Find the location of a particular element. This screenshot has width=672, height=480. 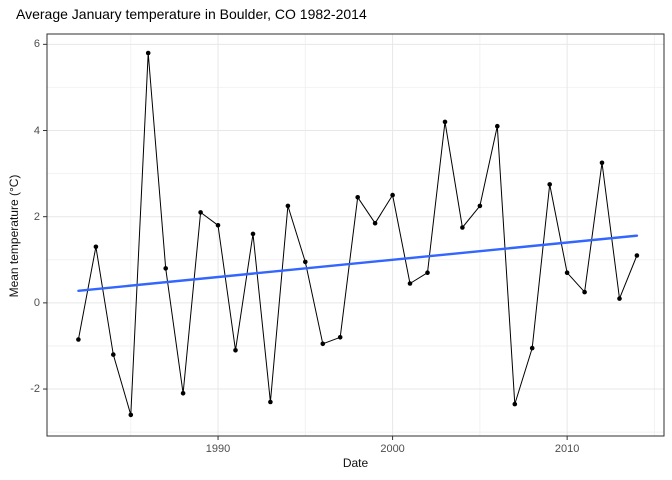

x-axis-title: Date is located at coordinates (355, 463).